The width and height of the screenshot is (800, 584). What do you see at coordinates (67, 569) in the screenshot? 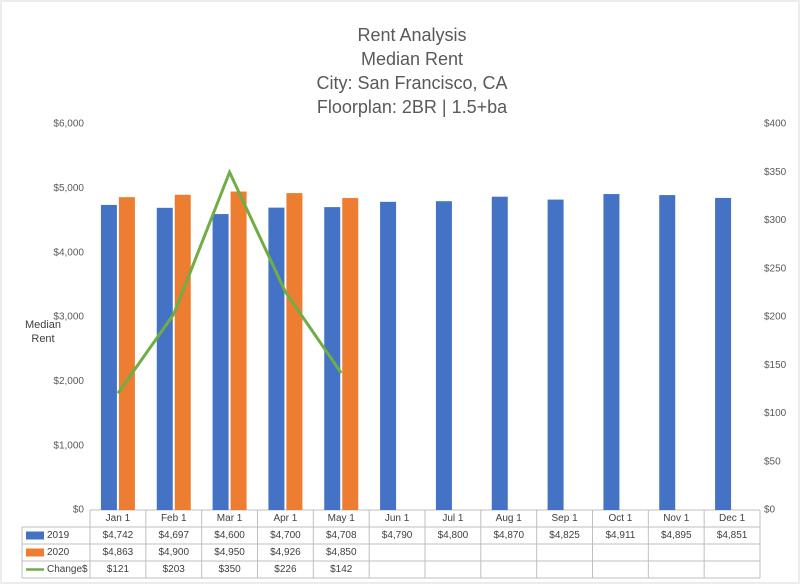
I see `legend-label: Change$` at bounding box center [67, 569].